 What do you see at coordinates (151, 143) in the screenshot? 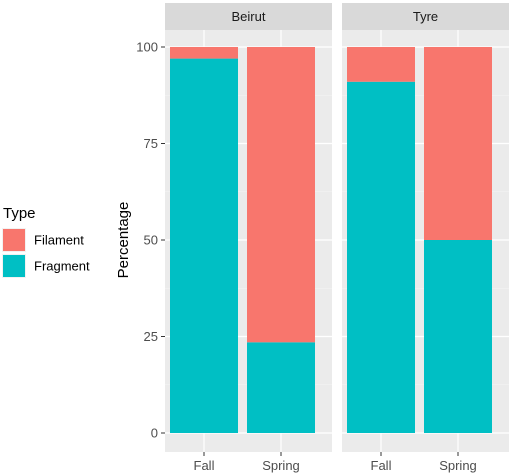
I see `y-tick-label: 75` at bounding box center [151, 143].